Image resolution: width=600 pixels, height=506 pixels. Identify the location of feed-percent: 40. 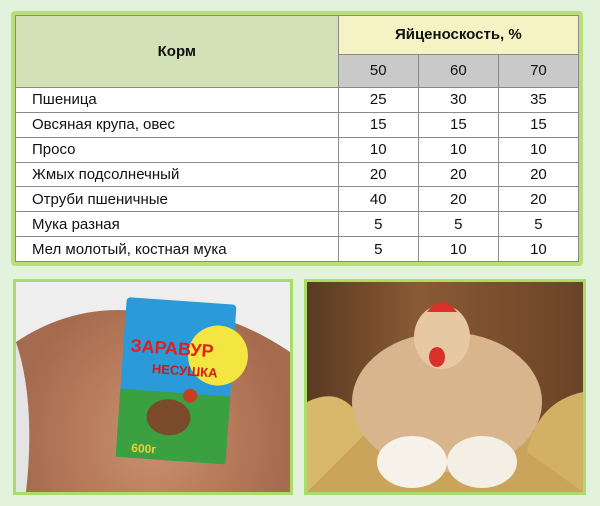
(378, 199).